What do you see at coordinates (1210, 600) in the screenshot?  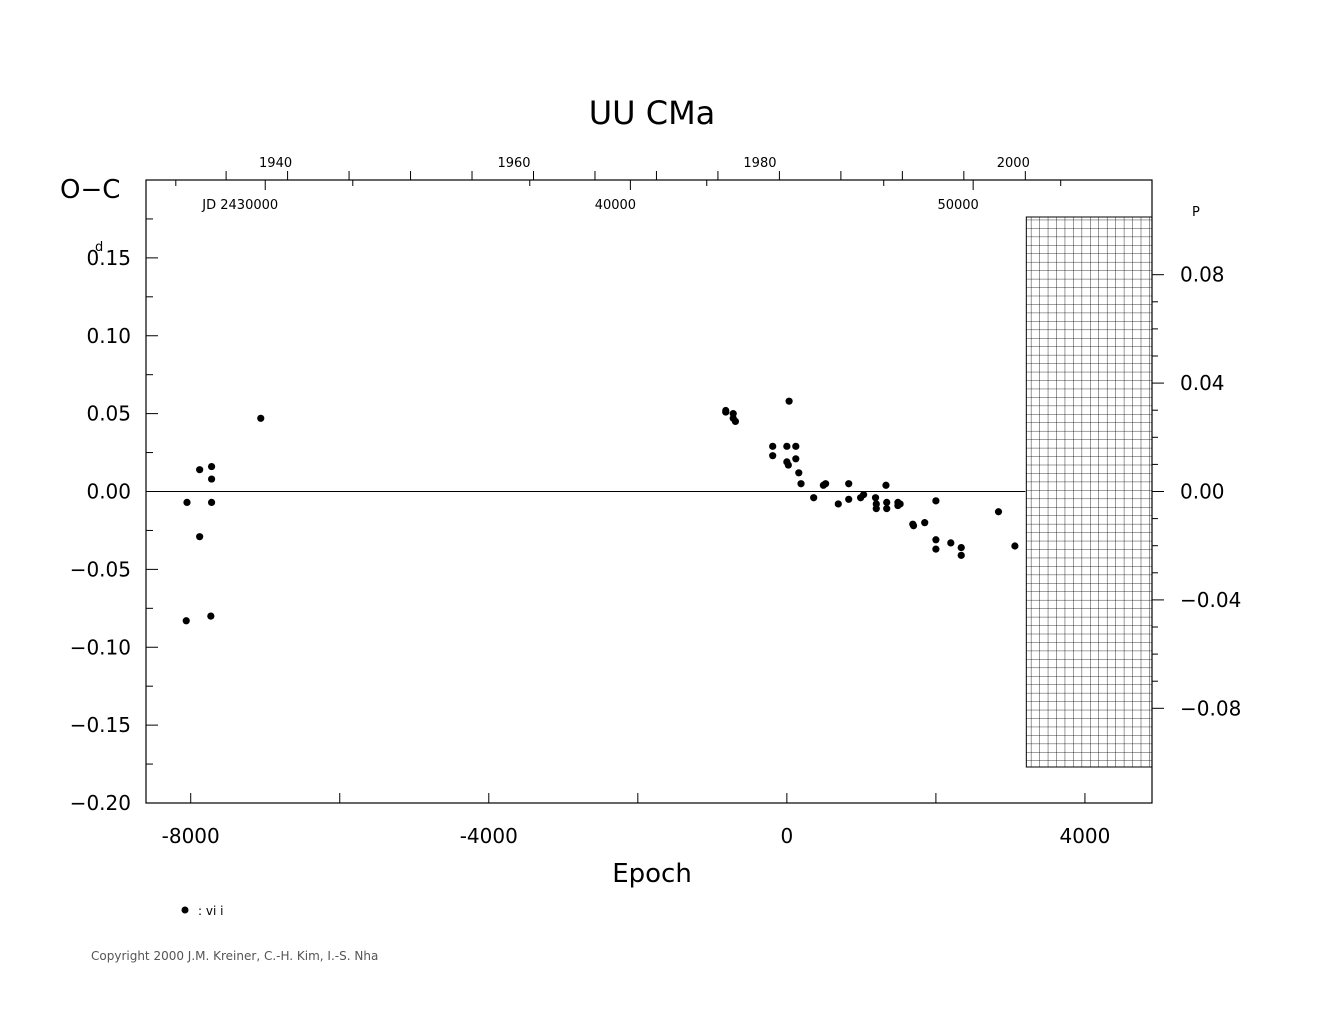 I see `y2-tick-label: −0.04` at bounding box center [1210, 600].